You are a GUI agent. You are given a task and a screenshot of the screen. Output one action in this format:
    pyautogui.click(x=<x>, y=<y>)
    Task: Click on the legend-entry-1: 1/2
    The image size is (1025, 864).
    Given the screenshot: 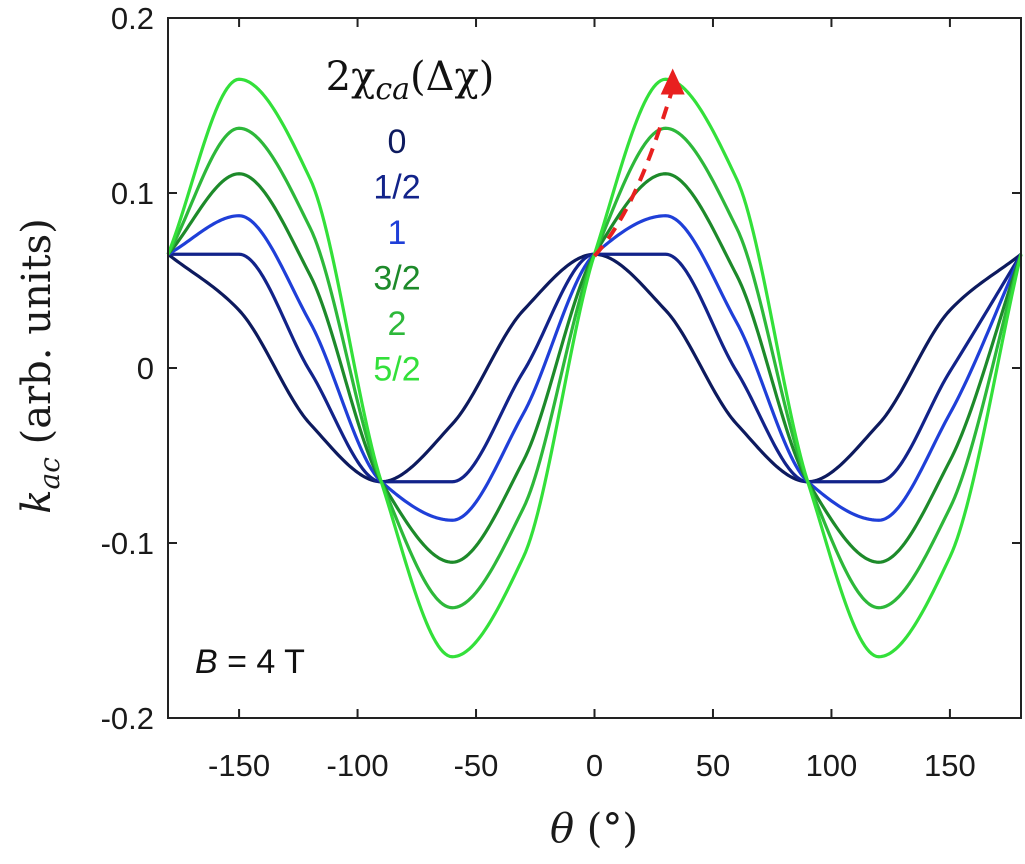 What is the action you would take?
    pyautogui.click(x=396, y=188)
    